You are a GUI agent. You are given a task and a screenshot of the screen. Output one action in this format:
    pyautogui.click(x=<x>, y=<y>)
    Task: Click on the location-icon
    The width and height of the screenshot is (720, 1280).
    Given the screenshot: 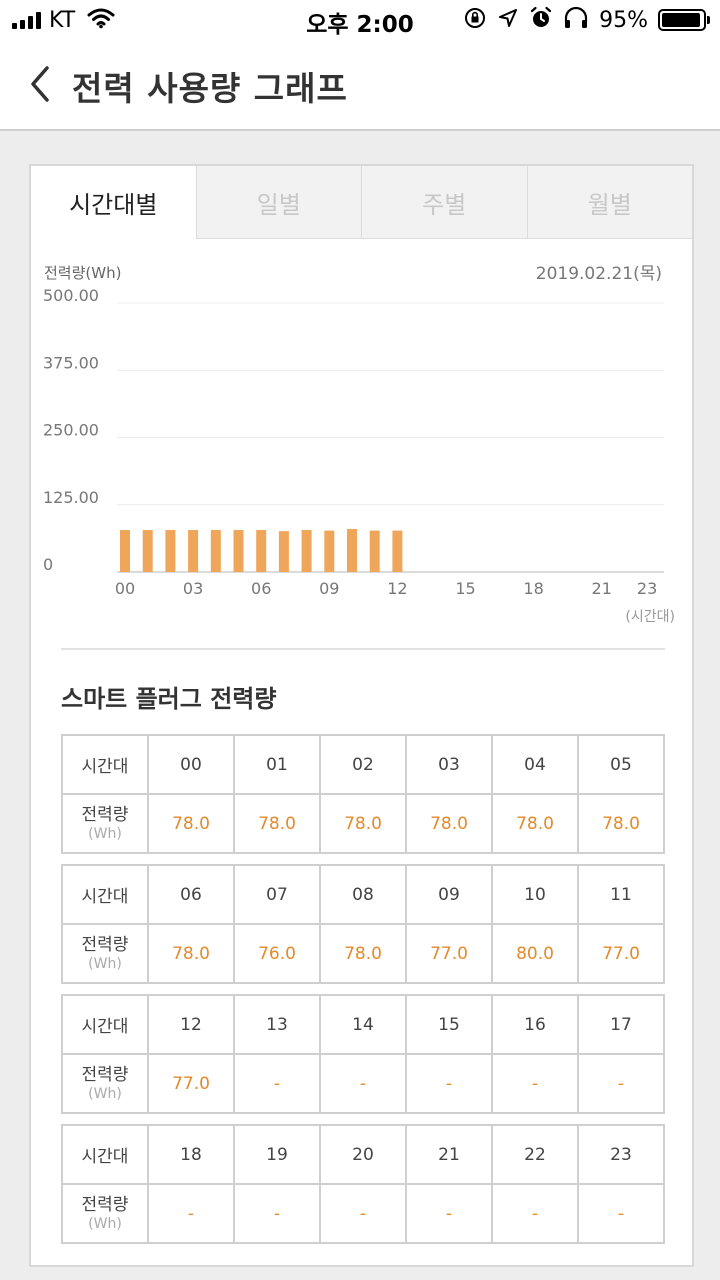 What is the action you would take?
    pyautogui.click(x=508, y=20)
    